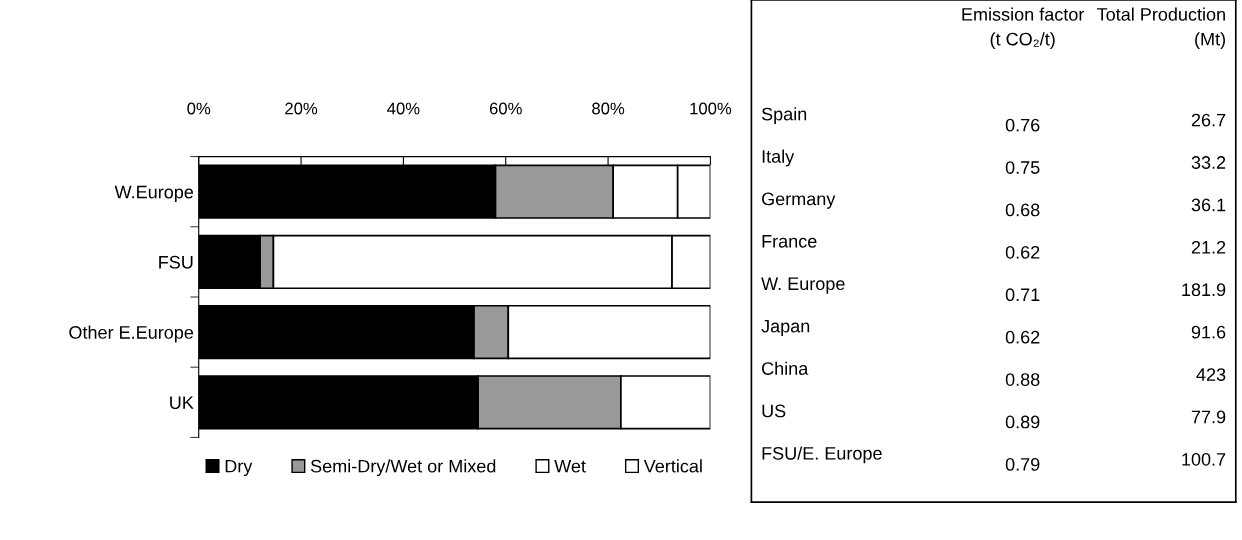 The image size is (1242, 540). Describe the element at coordinates (803, 285) in the screenshot. I see `category-label: W. Europe` at that location.